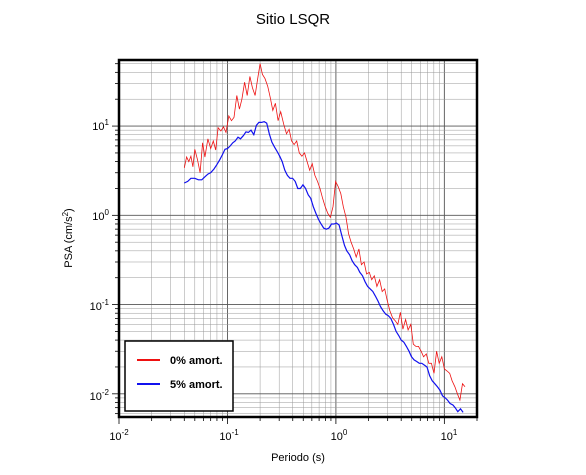 The height and width of the screenshot is (475, 586). I want to click on y-tick-label: 10¹, so click(100, 125).